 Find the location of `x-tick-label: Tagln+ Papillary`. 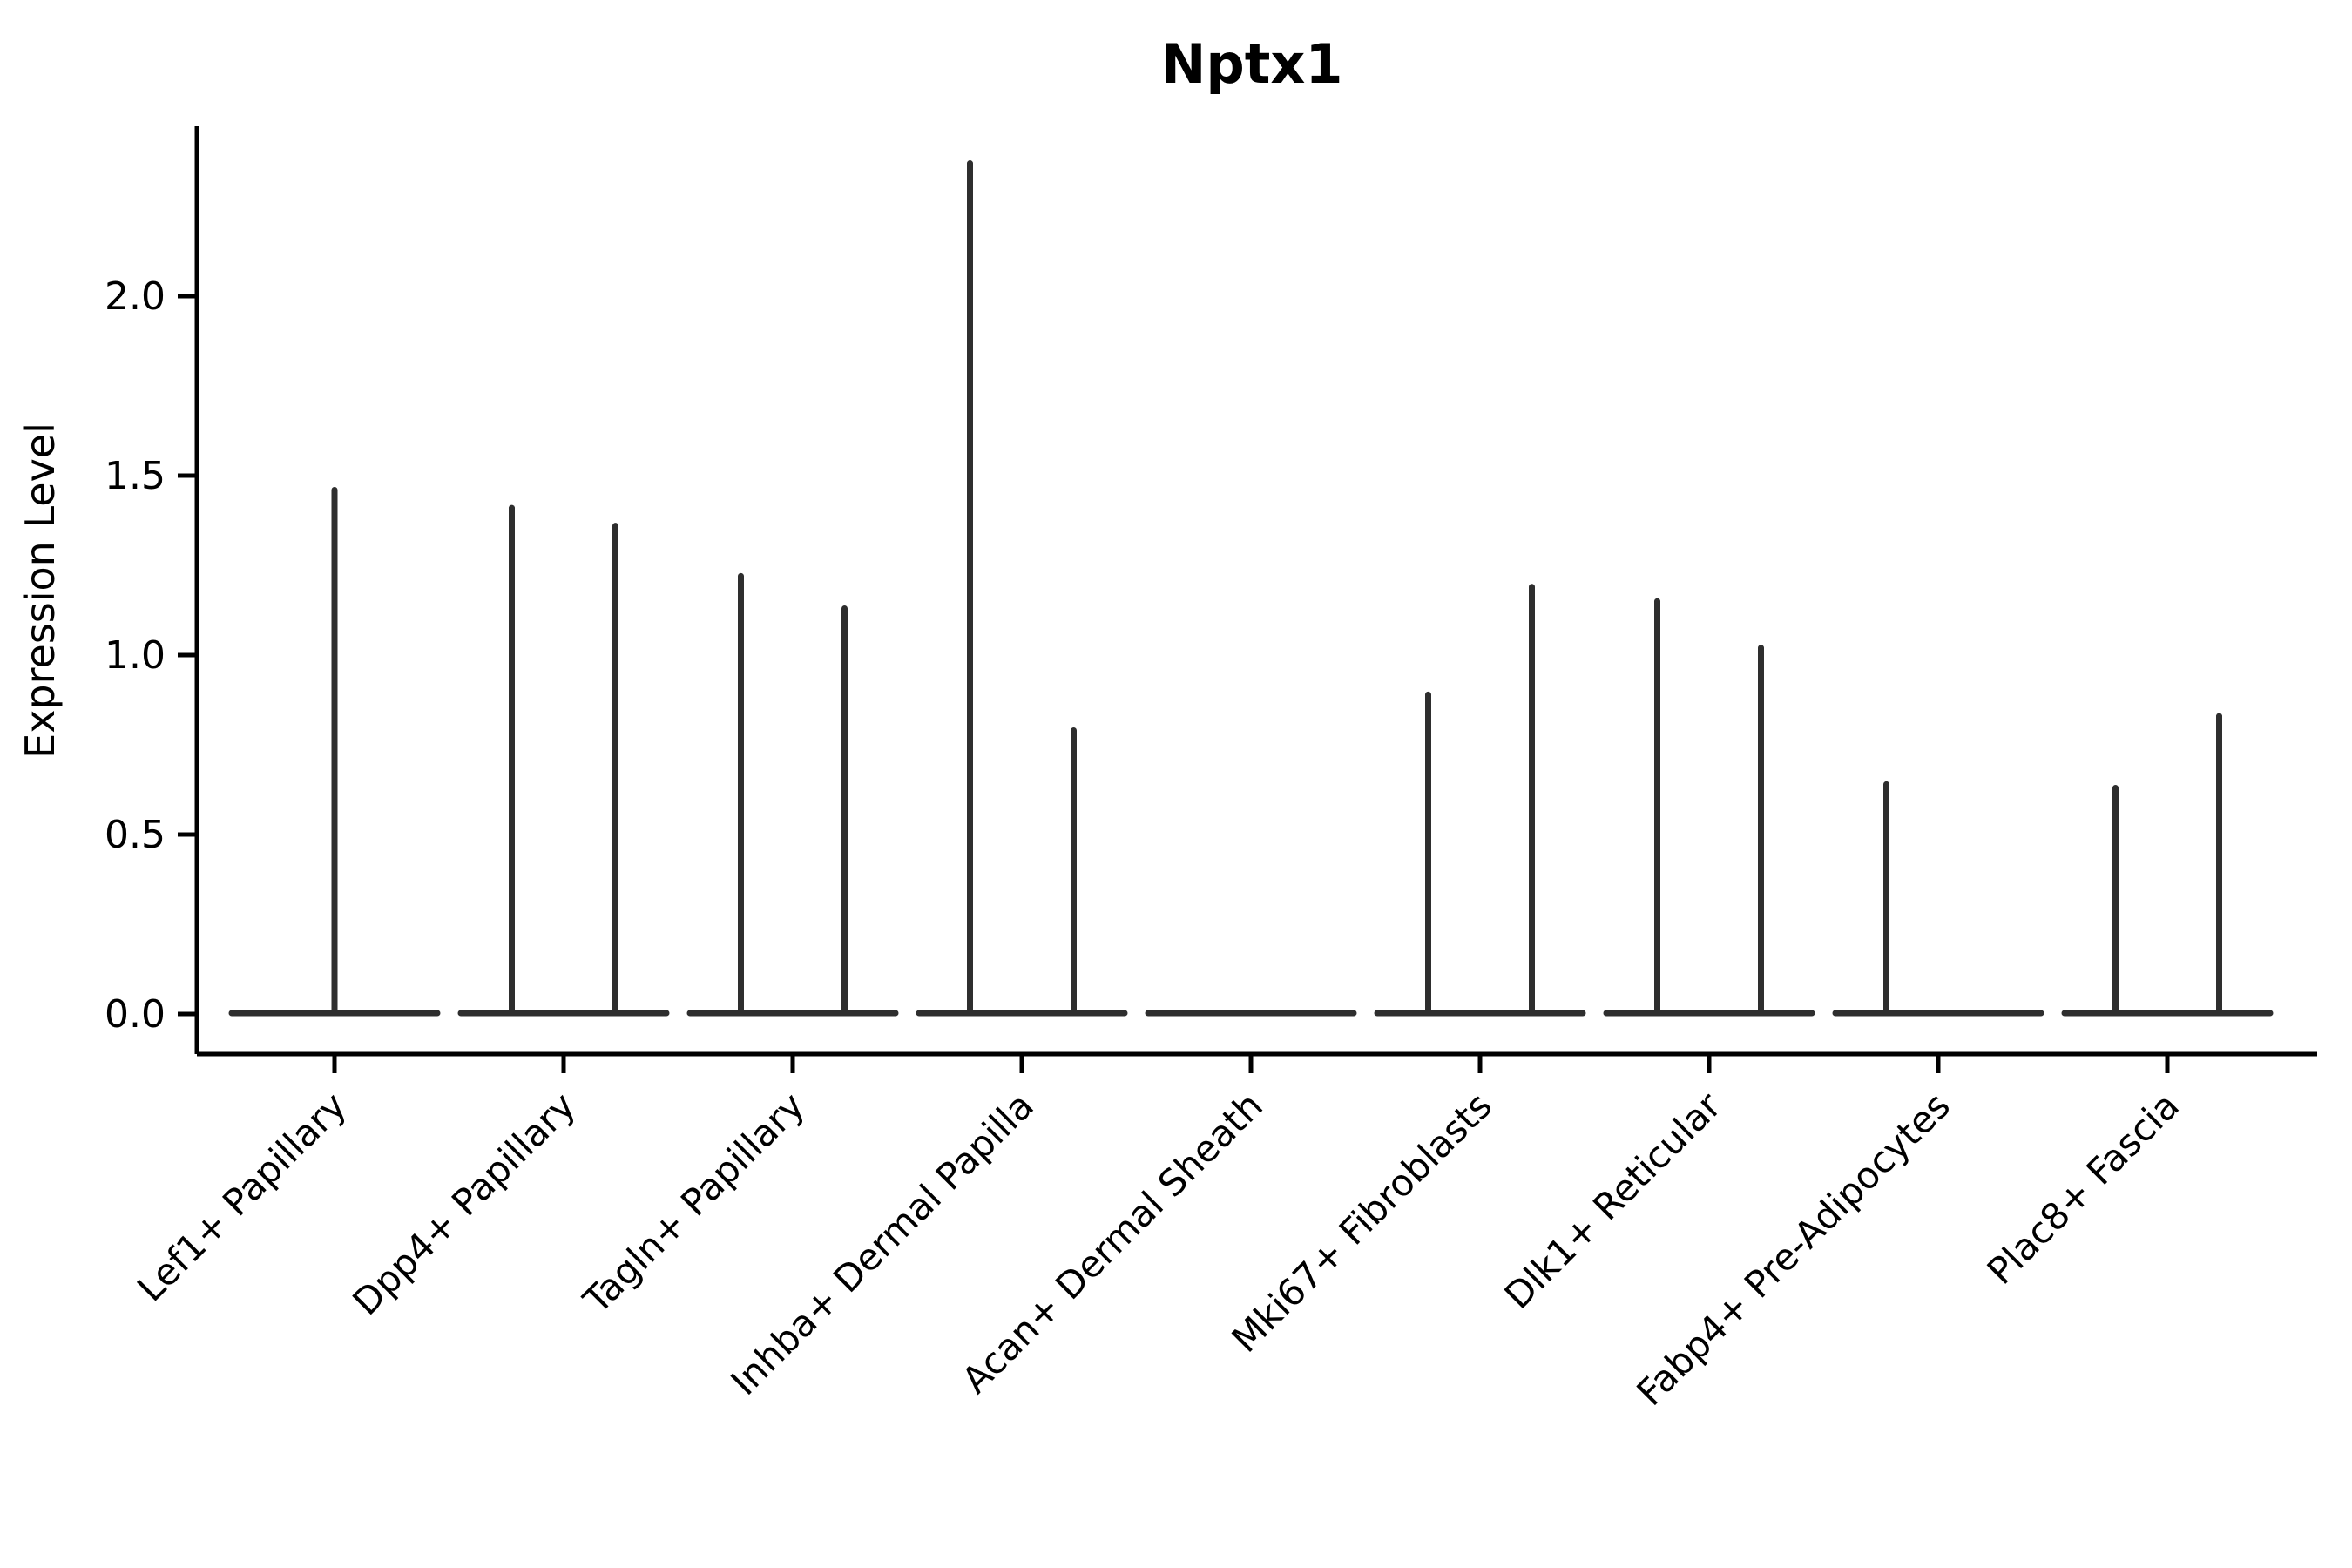

x-tick-label: Tagln+ Papillary is located at coordinates (694, 1202).